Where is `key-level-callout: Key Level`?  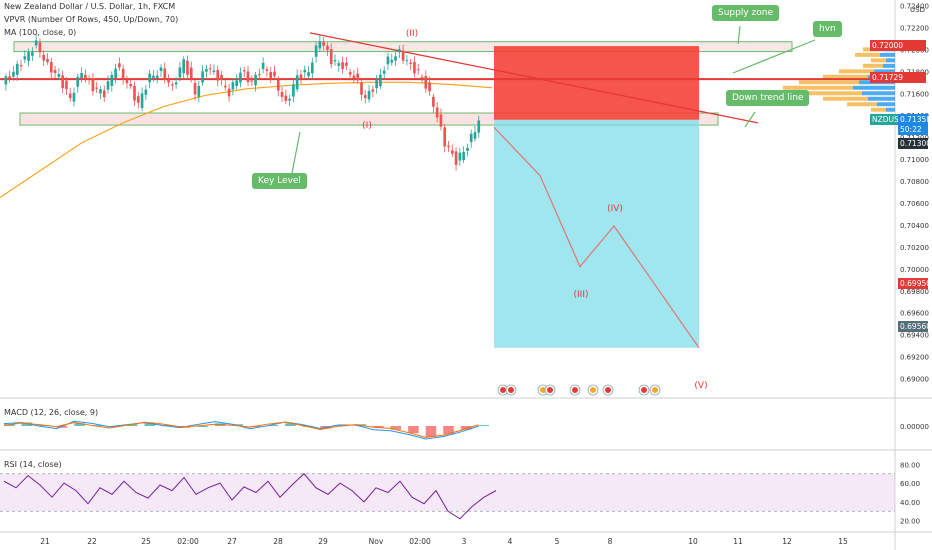 key-level-callout: Key Level is located at coordinates (279, 181).